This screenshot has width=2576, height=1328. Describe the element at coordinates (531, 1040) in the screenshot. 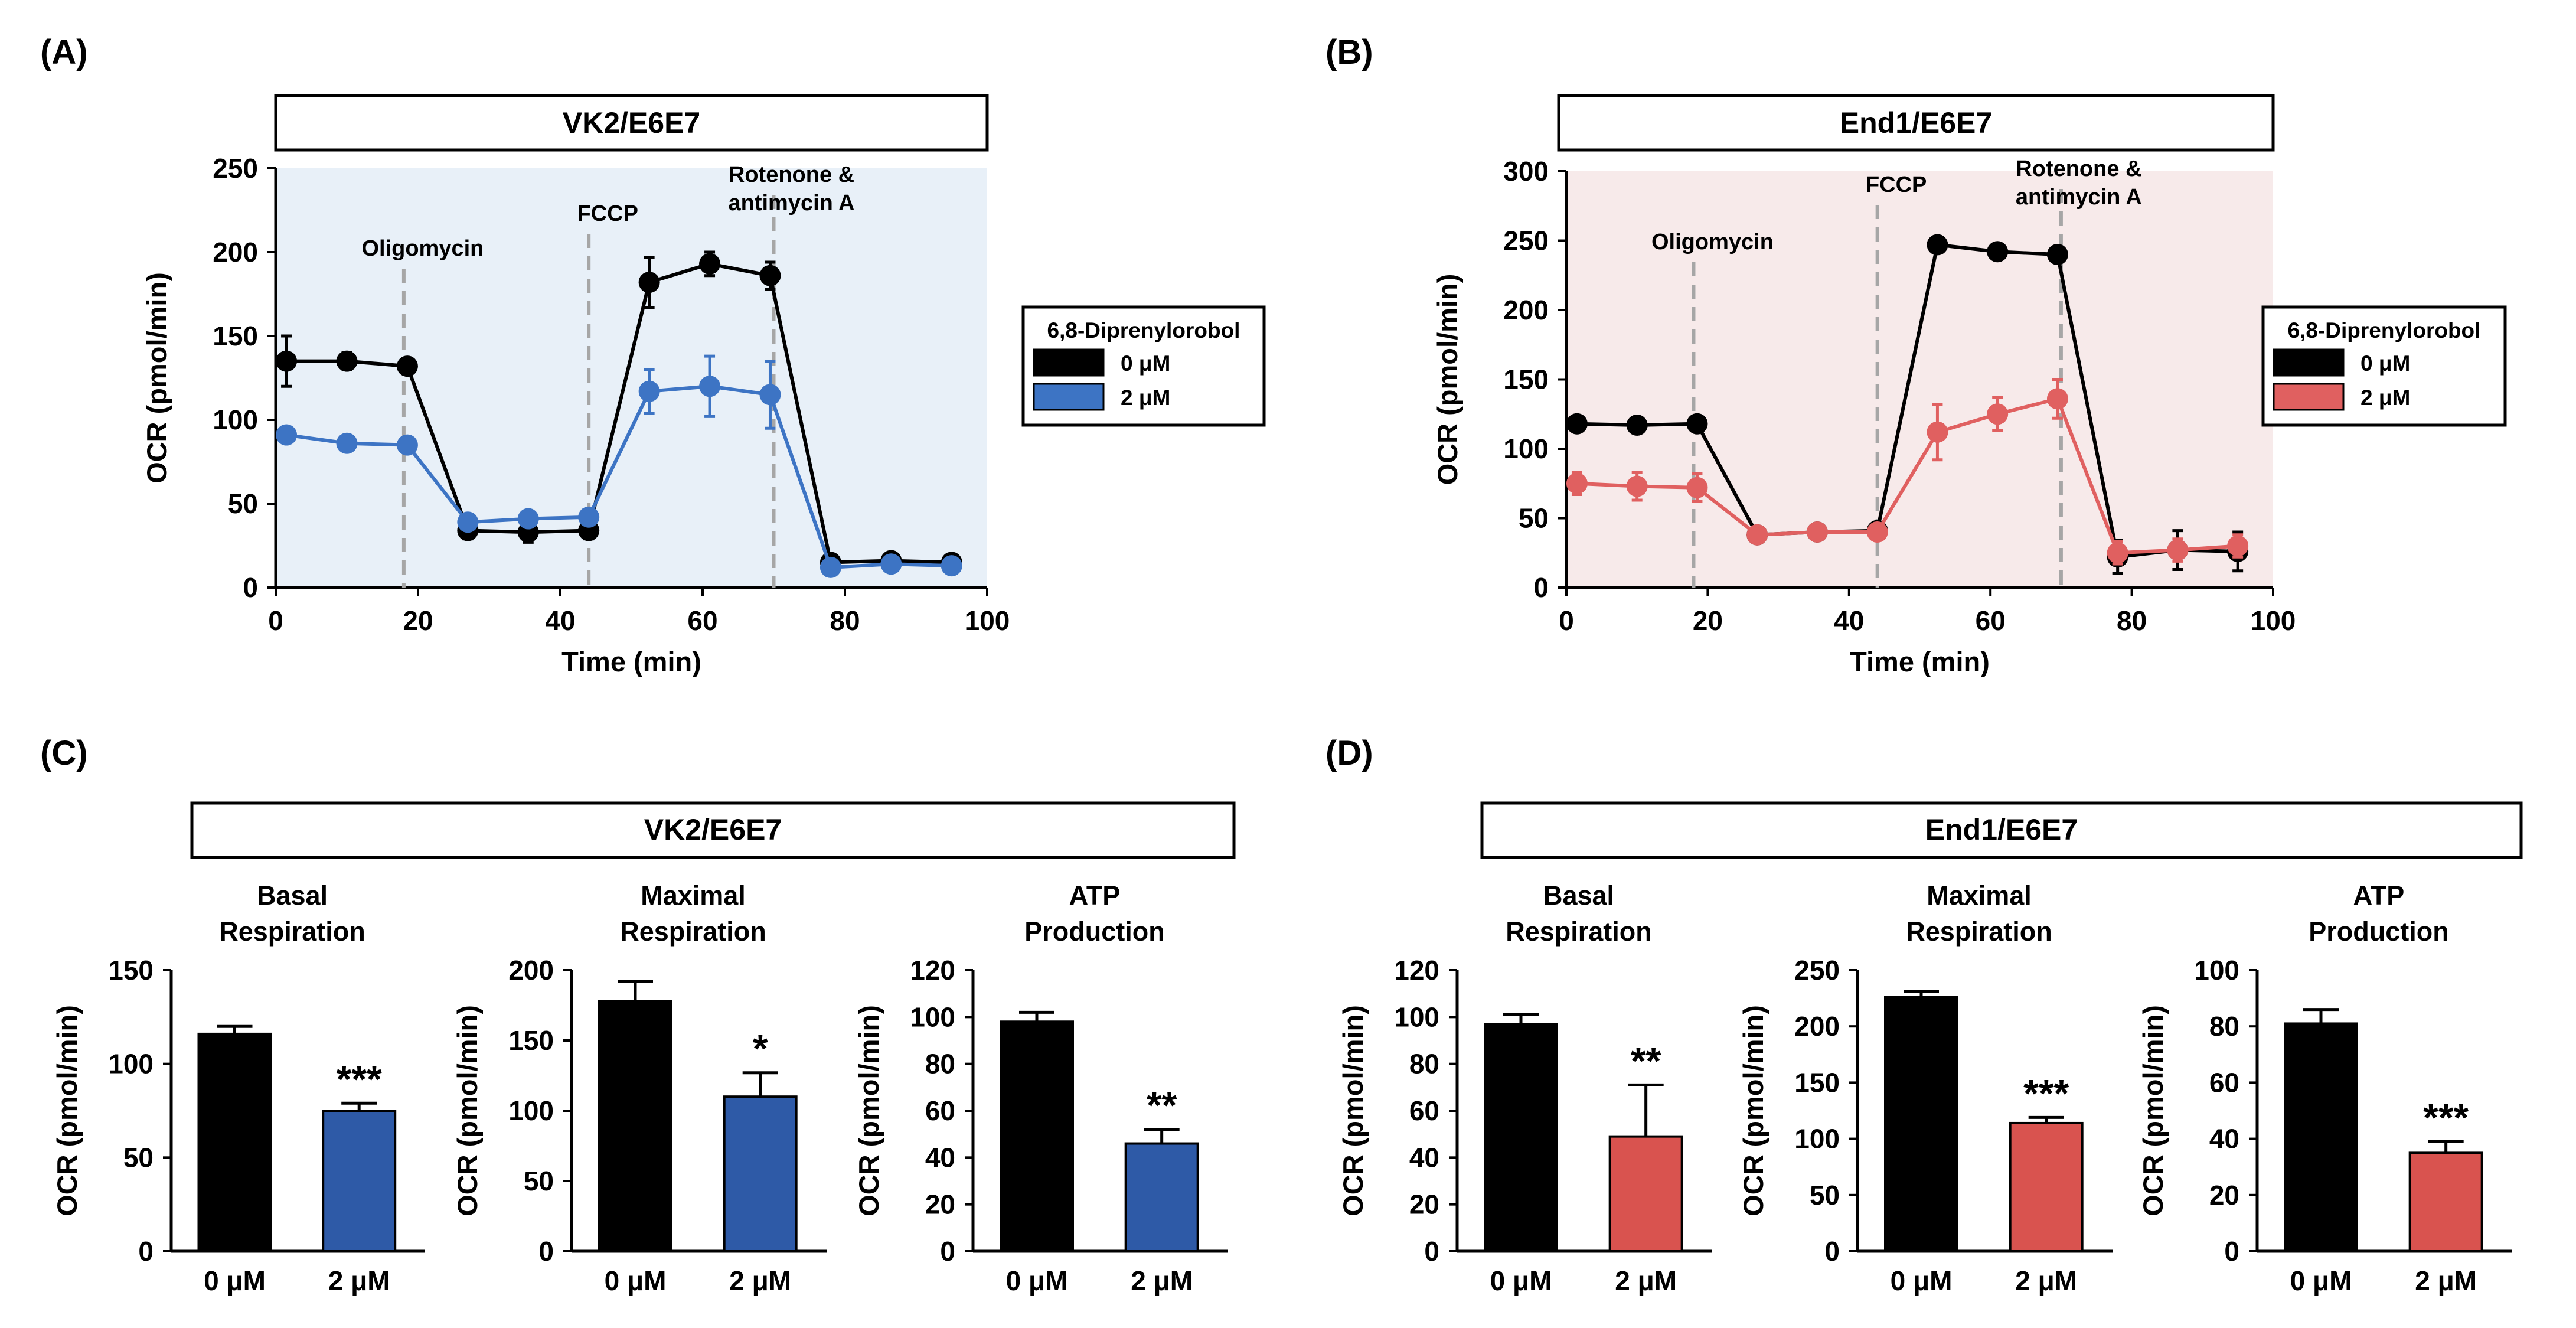

I see `y-tick-label: 150` at that location.